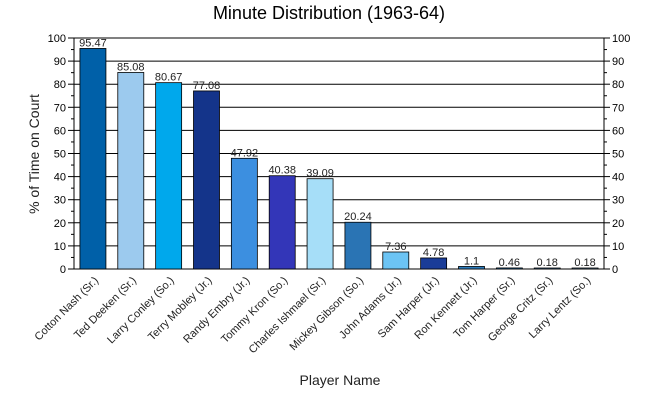 The height and width of the screenshot is (416, 658). Describe the element at coordinates (618, 131) in the screenshot. I see `right-tick-label-60: 60` at that location.